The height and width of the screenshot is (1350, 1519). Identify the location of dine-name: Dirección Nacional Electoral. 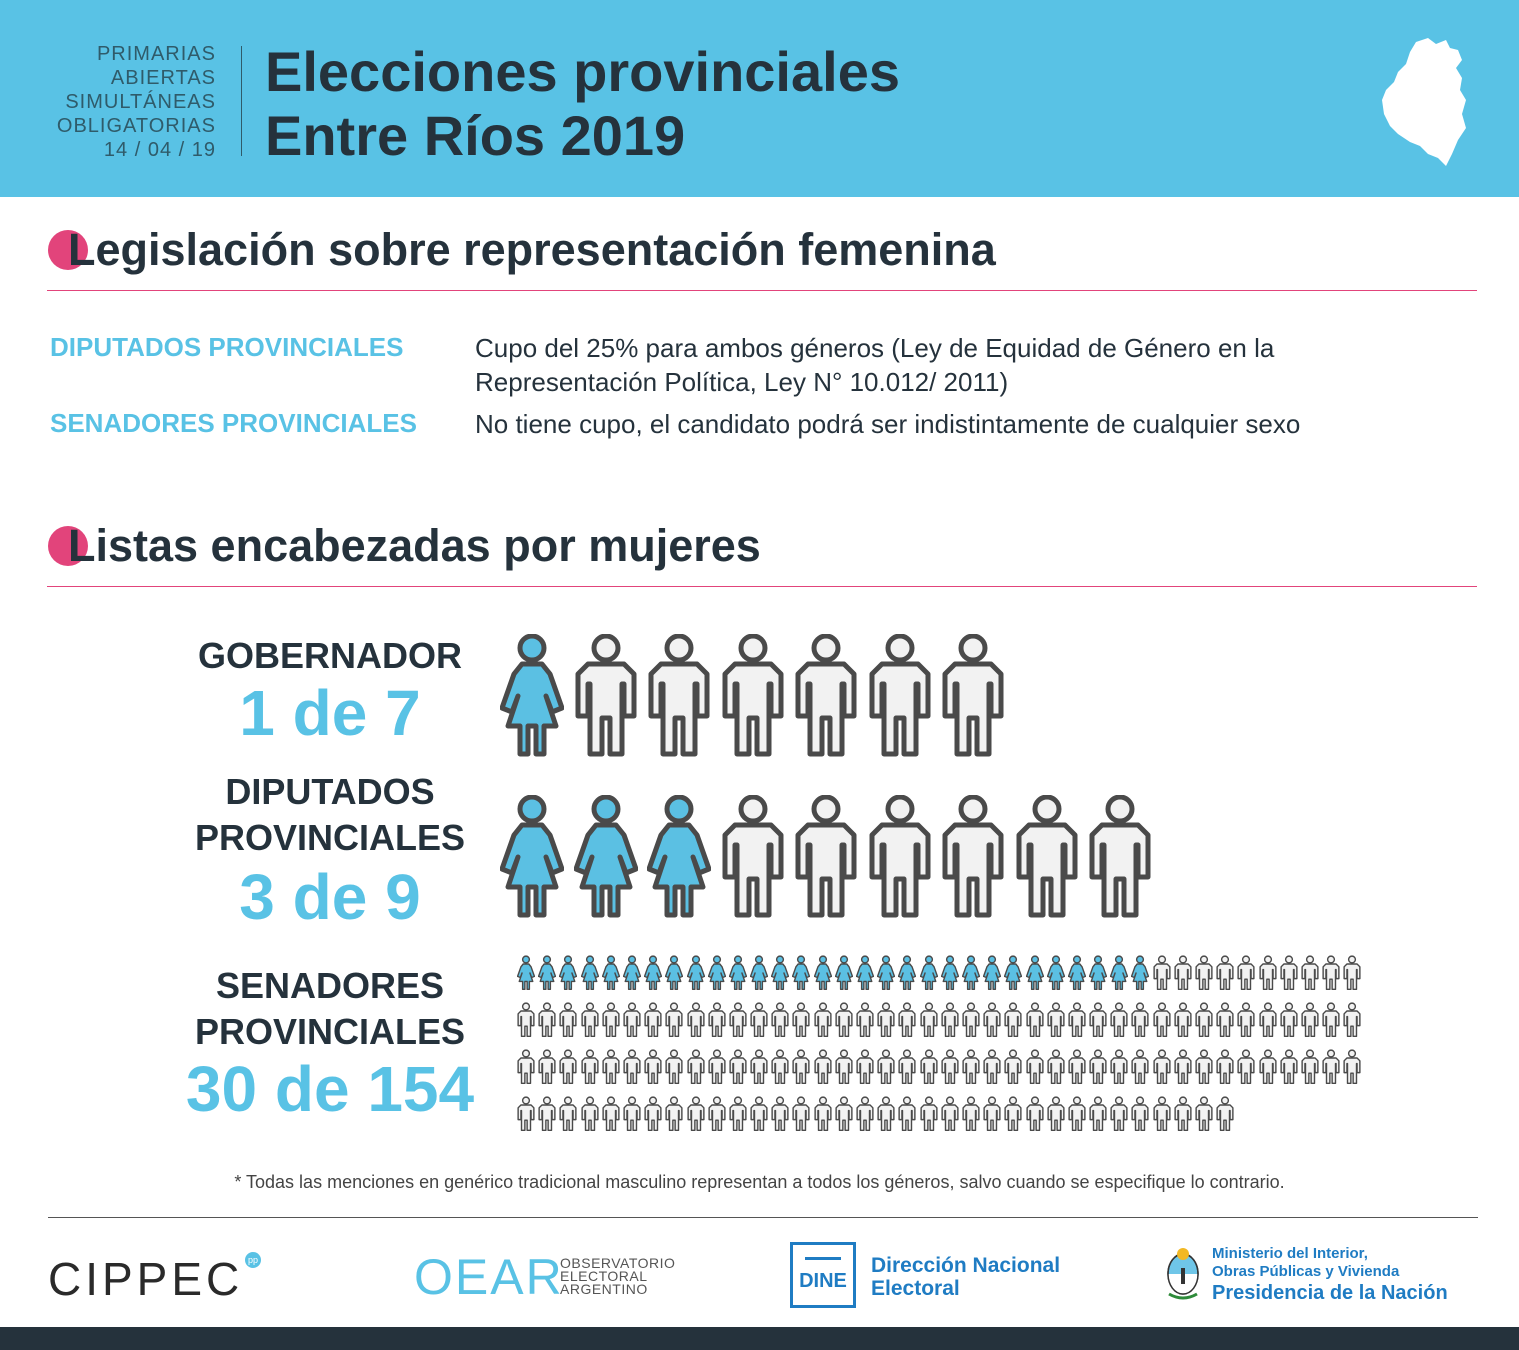
(965, 1277).